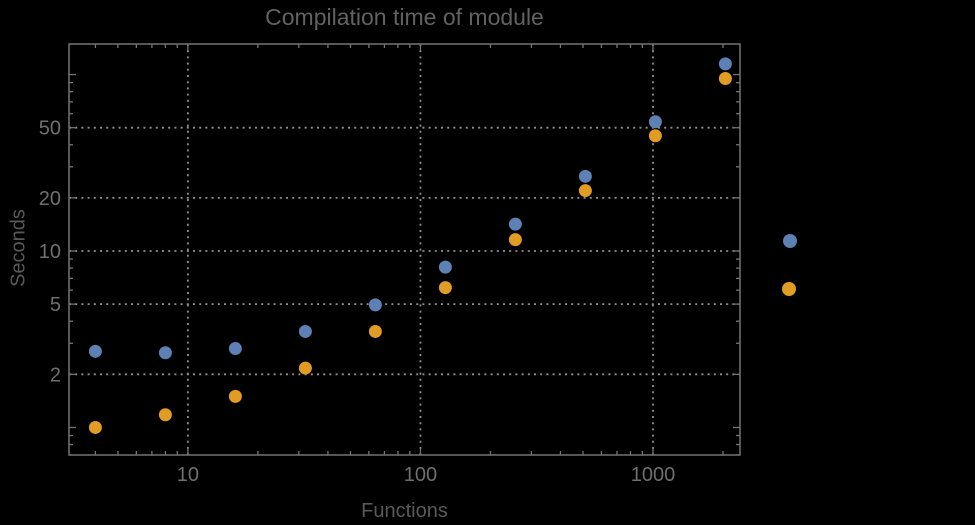 This screenshot has height=525, width=975. I want to click on x-tick-label-1000: 1000, so click(653, 475).